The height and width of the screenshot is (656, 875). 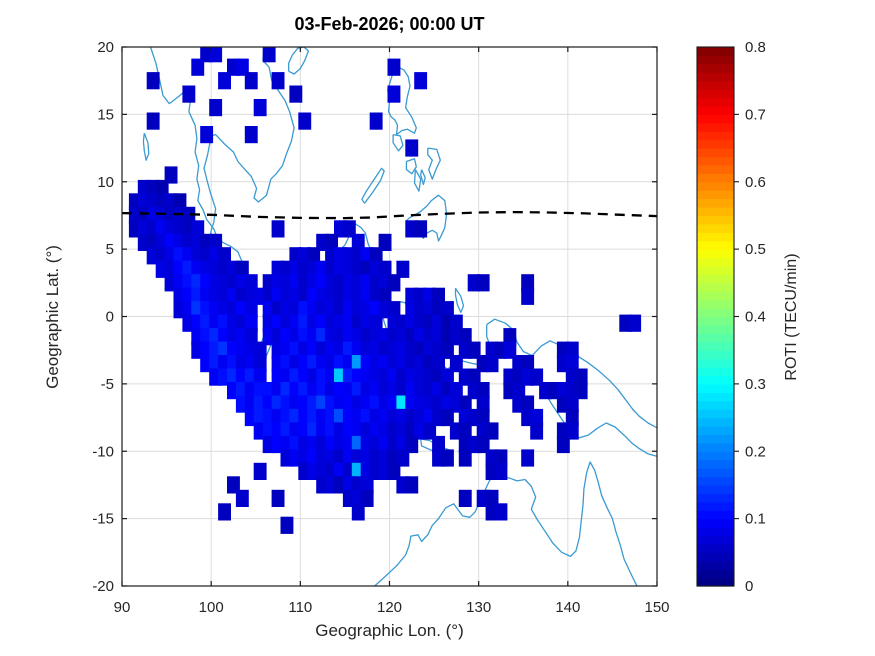 What do you see at coordinates (103, 586) in the screenshot?
I see `y-tick-label: -20` at bounding box center [103, 586].